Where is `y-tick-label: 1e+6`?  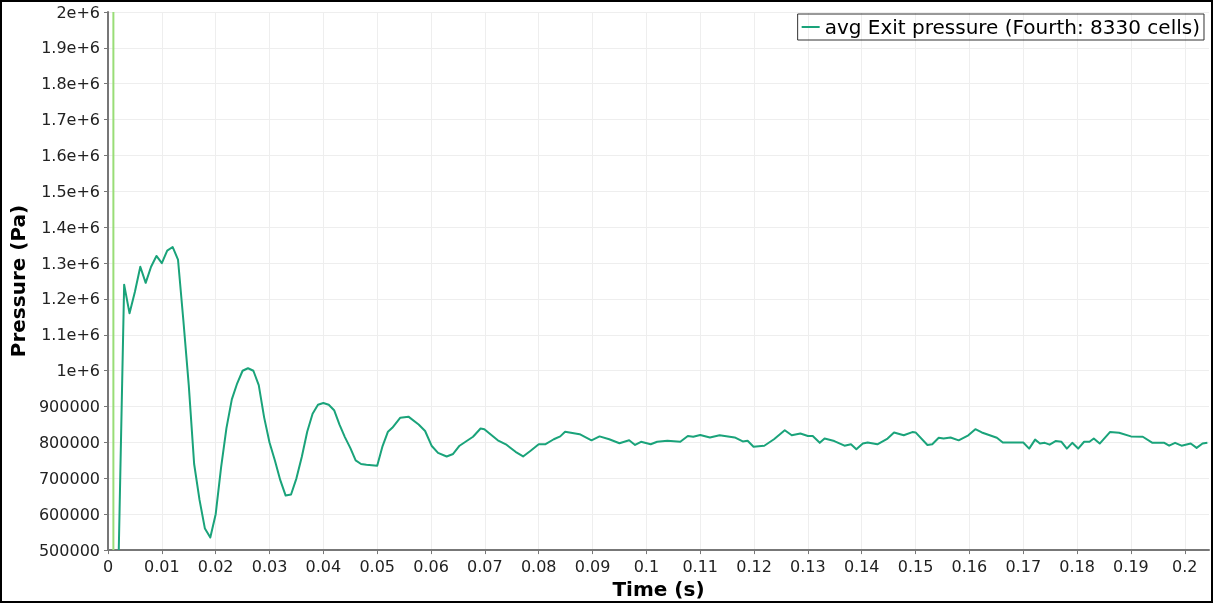
y-tick-label: 1e+6 is located at coordinates (78, 371).